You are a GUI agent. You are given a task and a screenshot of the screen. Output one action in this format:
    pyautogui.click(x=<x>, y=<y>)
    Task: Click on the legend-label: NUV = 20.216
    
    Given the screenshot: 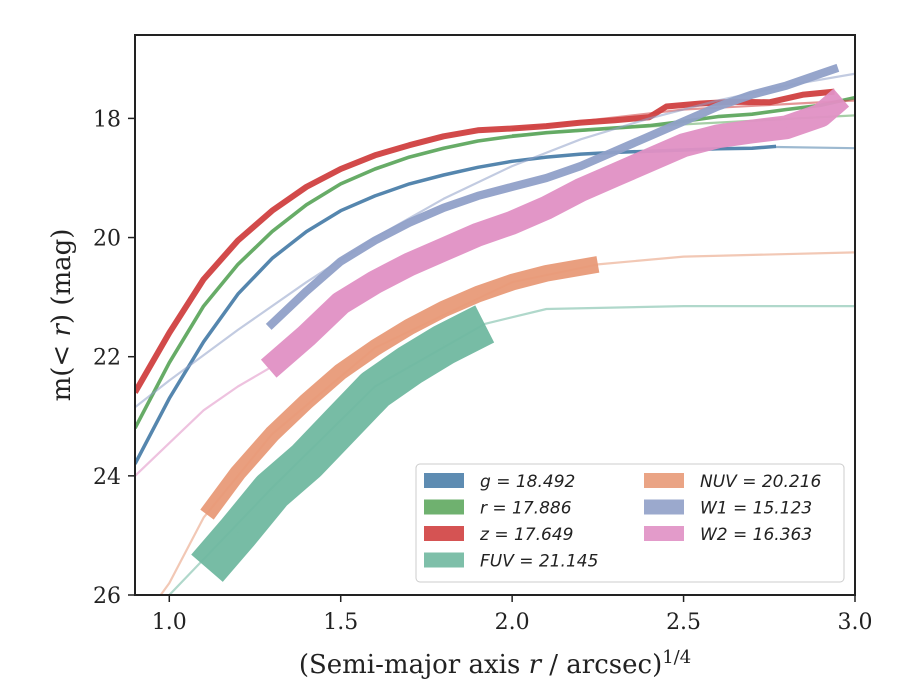 What is the action you would take?
    pyautogui.click(x=761, y=482)
    